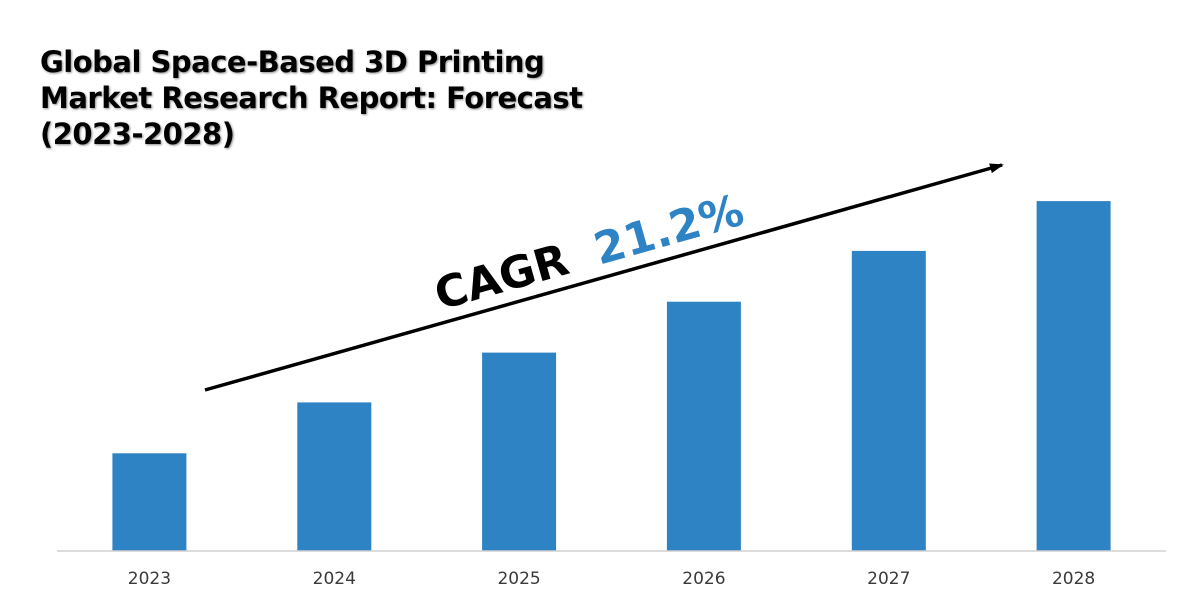  I want to click on x-tick-label-2027: 2027, so click(888, 579).